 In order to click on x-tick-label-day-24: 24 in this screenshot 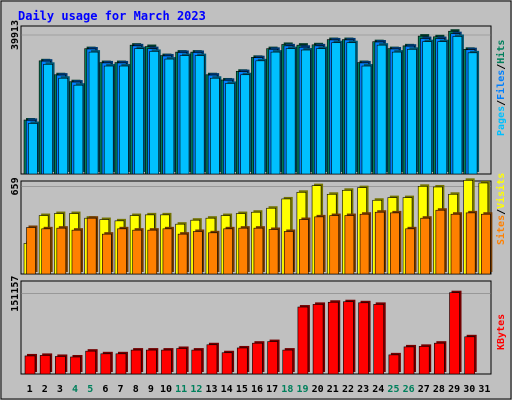, I will do `click(378, 389)`.